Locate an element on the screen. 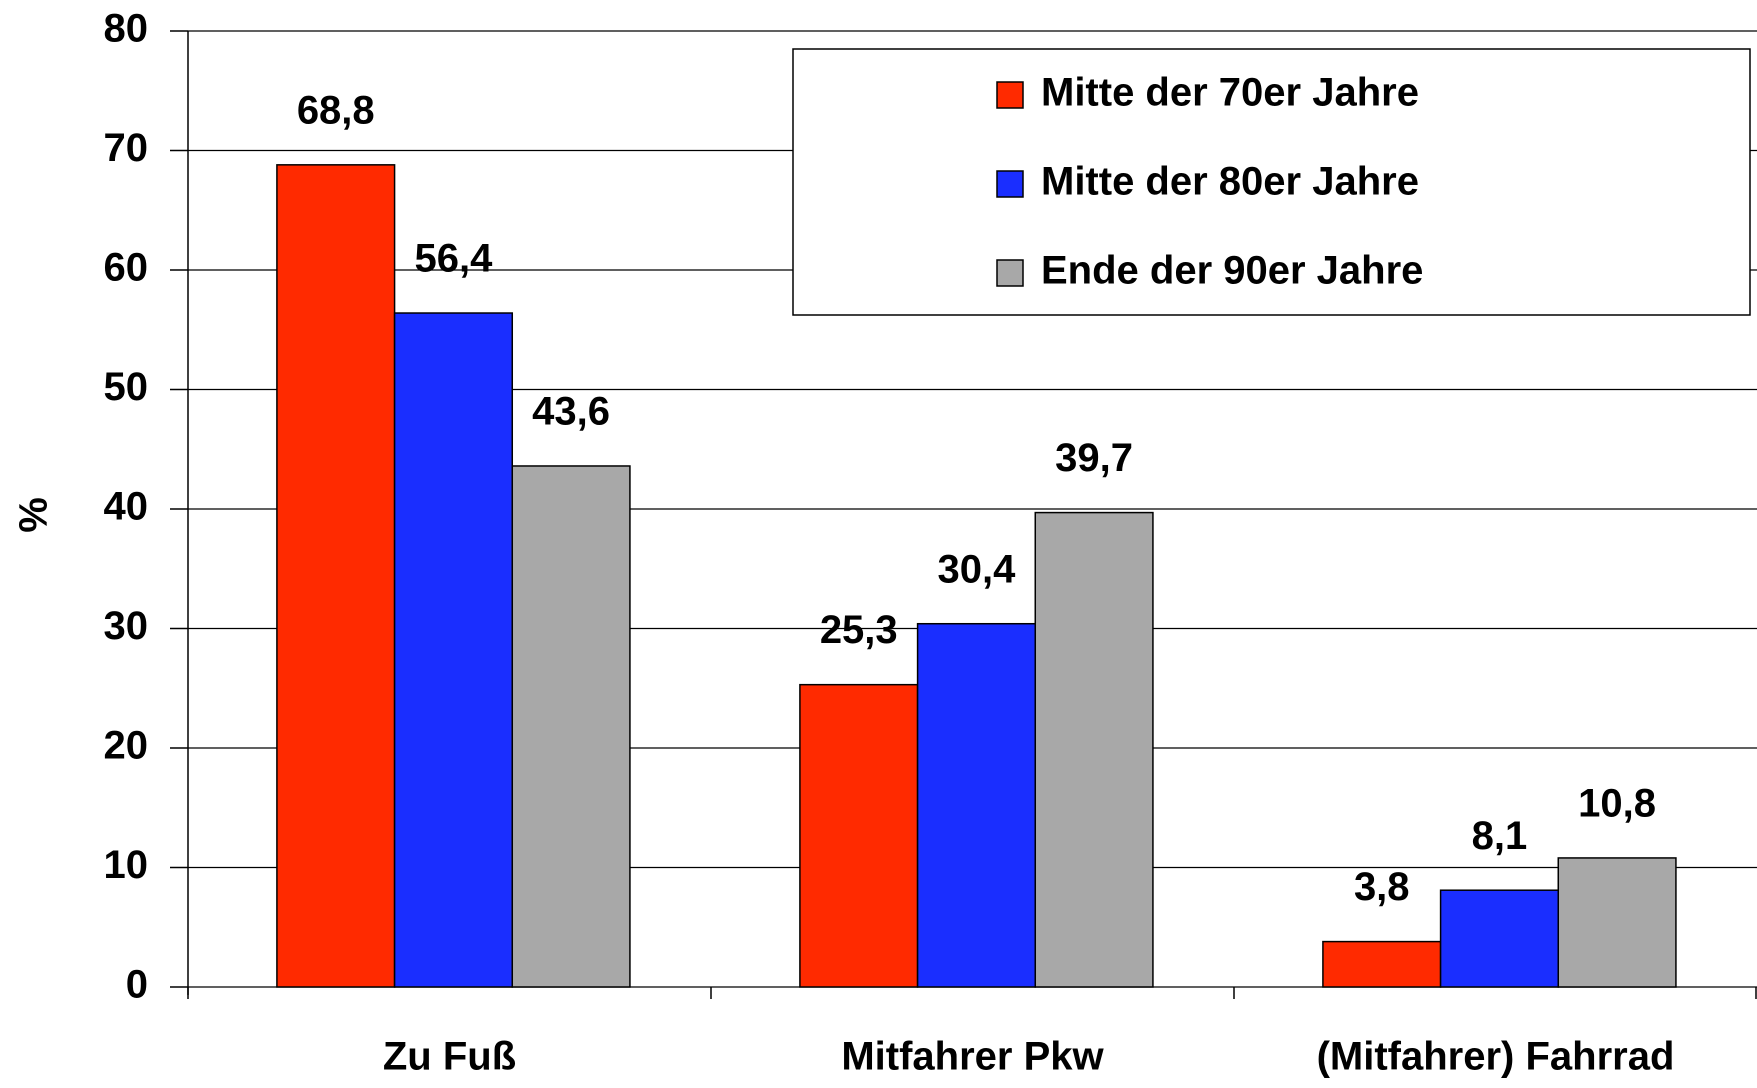 This screenshot has width=1757, height=1088. legend-box is located at coordinates (1271, 182).